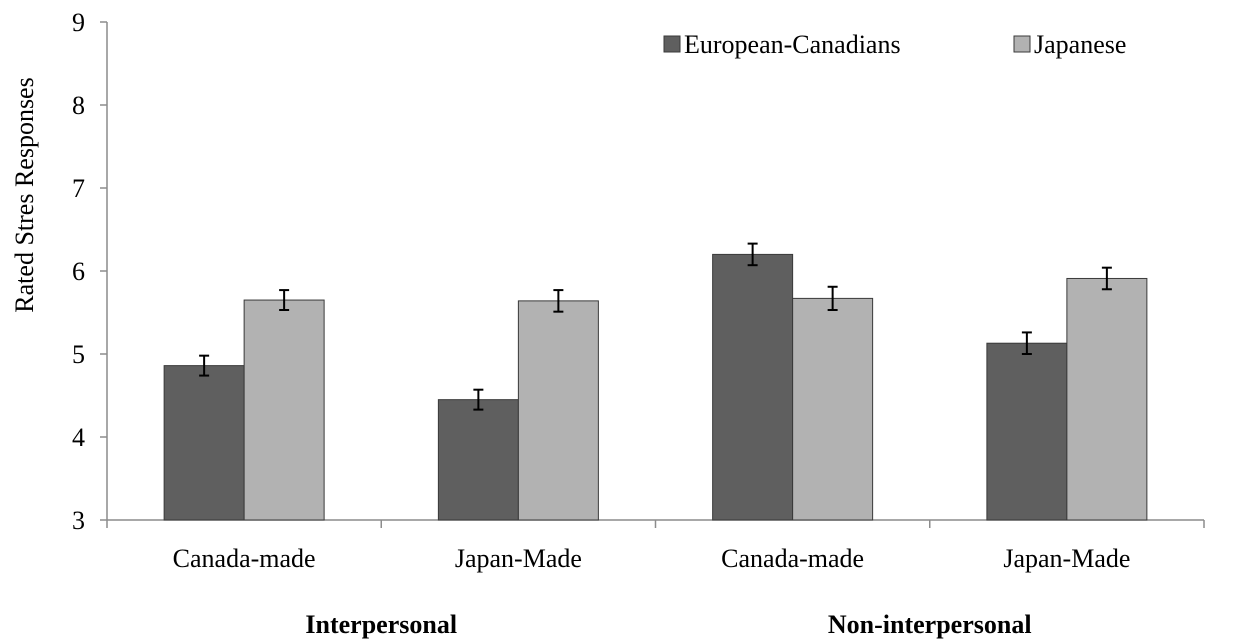 The width and height of the screenshot is (1234, 643). What do you see at coordinates (78, 520) in the screenshot?
I see `y-tick-label: 3` at bounding box center [78, 520].